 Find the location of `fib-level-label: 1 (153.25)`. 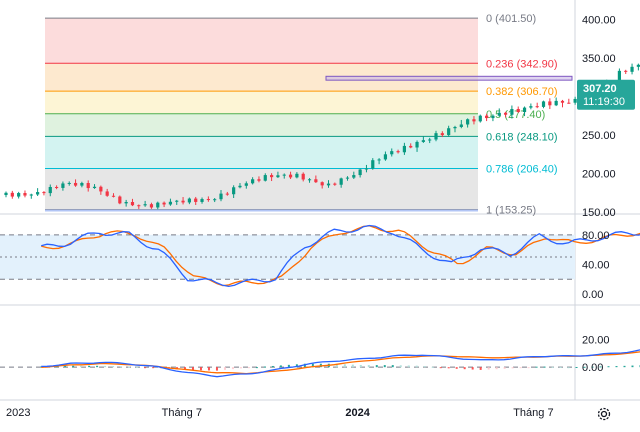

fib-level-label: 1 (153.25) is located at coordinates (511, 210).